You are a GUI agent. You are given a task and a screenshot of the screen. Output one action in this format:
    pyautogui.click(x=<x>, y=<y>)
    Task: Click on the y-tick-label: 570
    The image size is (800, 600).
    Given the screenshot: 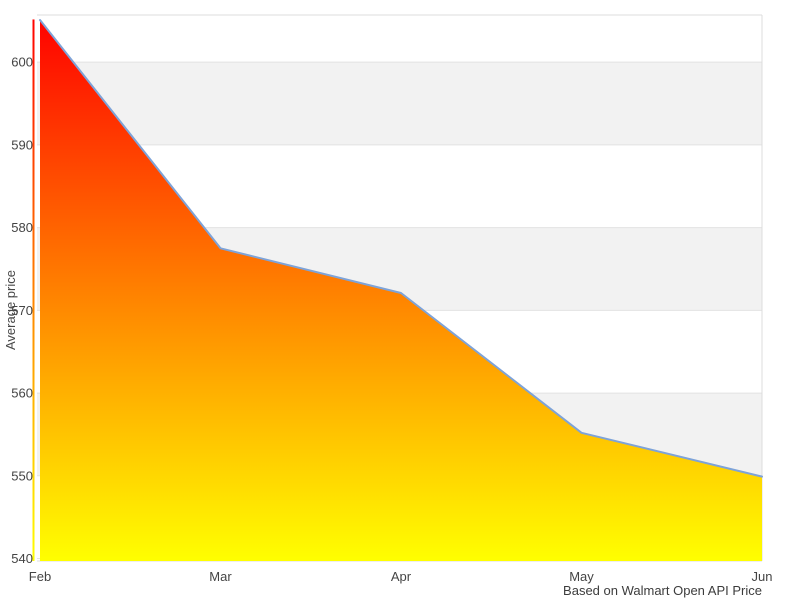 What is the action you would take?
    pyautogui.click(x=22, y=310)
    